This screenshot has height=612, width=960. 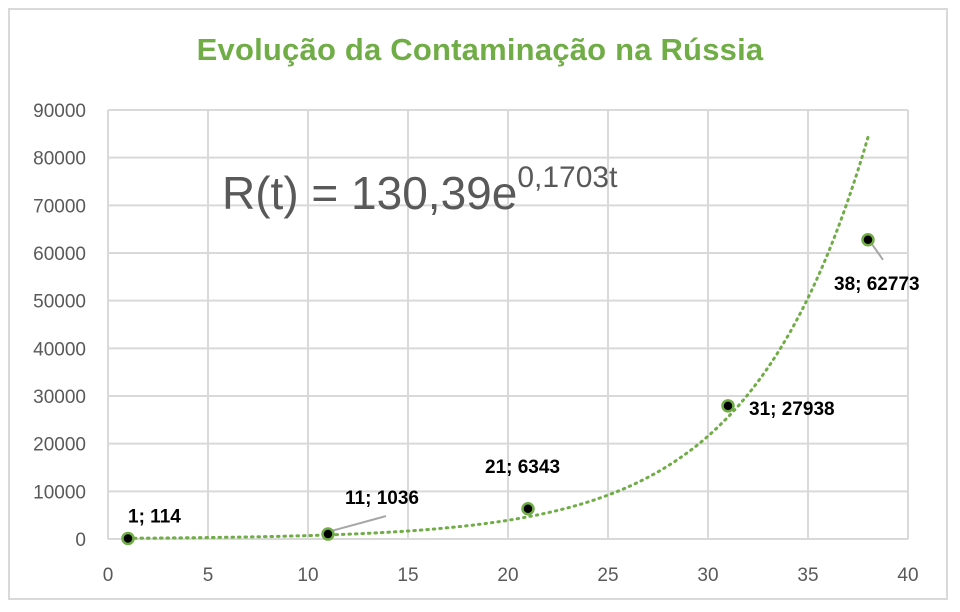 I want to click on y-tick-label: 80000, so click(x=59, y=159).